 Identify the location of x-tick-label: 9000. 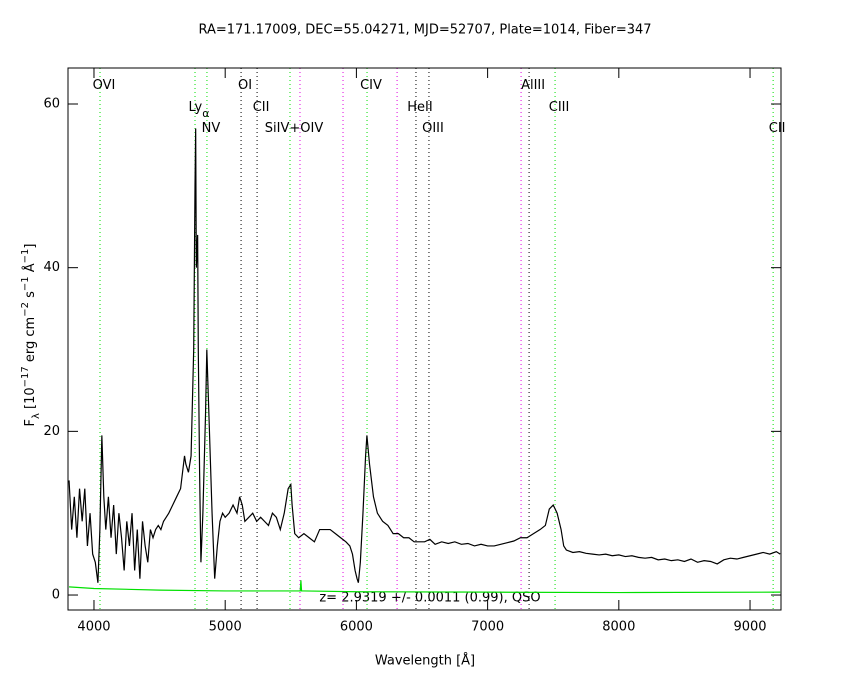
(749, 627).